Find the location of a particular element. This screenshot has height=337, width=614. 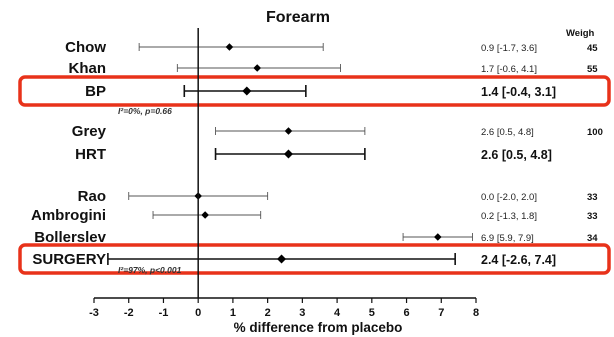

heterogeneity-group-3: I²=97%, p<0.001 is located at coordinates (150, 270).